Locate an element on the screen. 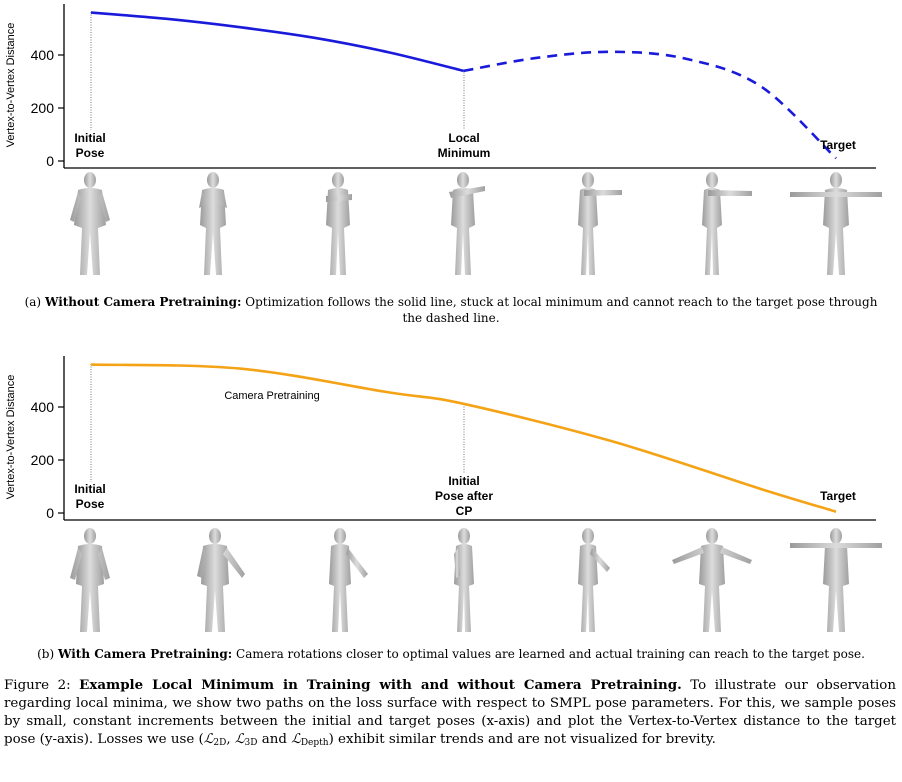 Image resolution: width=902 pixels, height=782 pixels. annotation-local-1: Local is located at coordinates (463, 138).